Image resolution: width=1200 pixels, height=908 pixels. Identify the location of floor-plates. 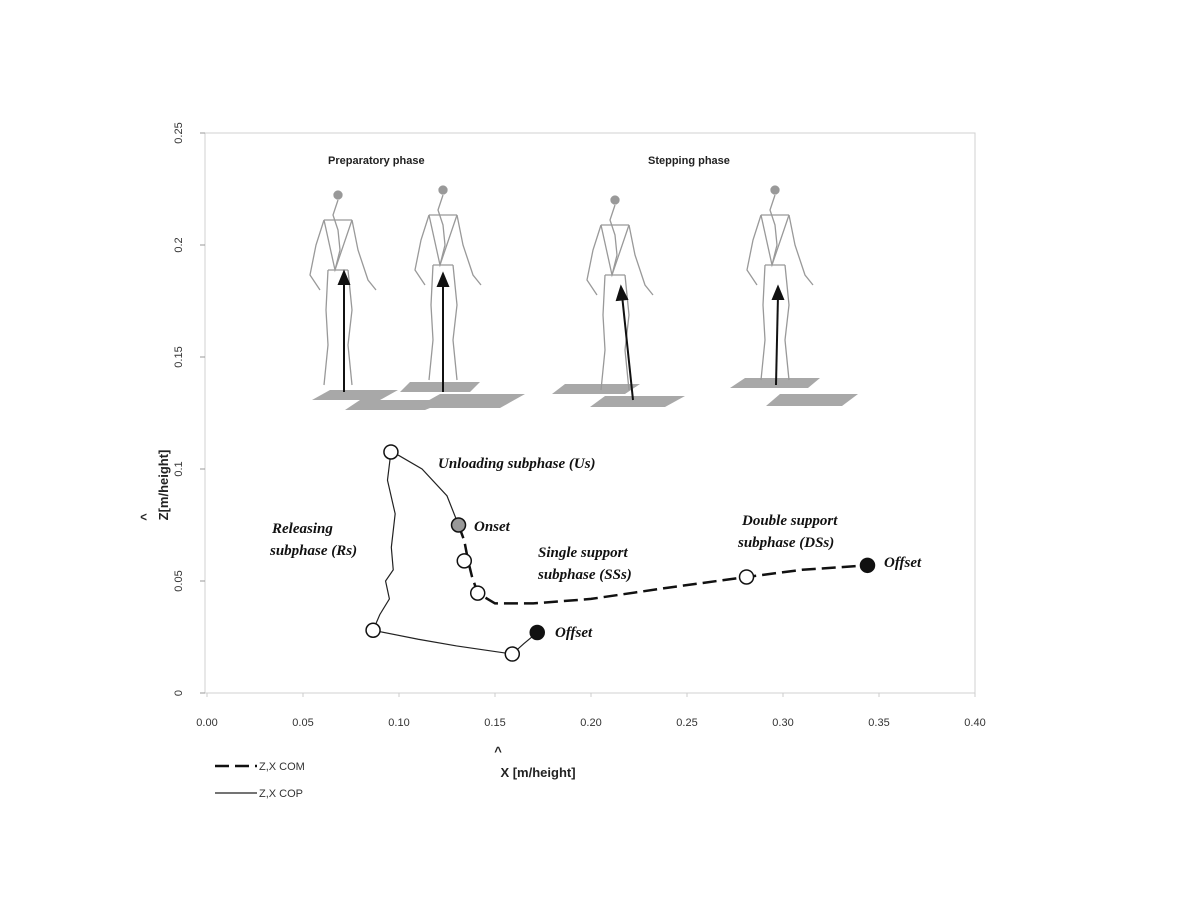
(585, 394).